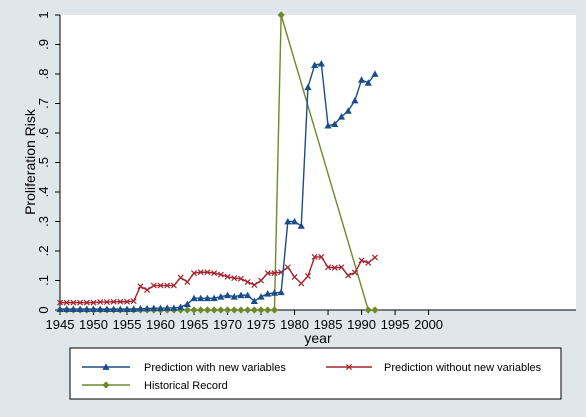 This screenshot has width=586, height=417. I want to click on x-tick-label: 1985, so click(328, 324).